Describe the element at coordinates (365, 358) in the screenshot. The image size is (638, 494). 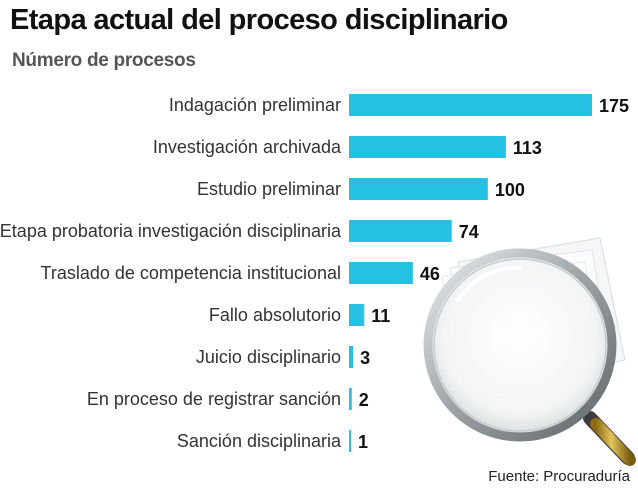
I see `value-label: 3` at that location.